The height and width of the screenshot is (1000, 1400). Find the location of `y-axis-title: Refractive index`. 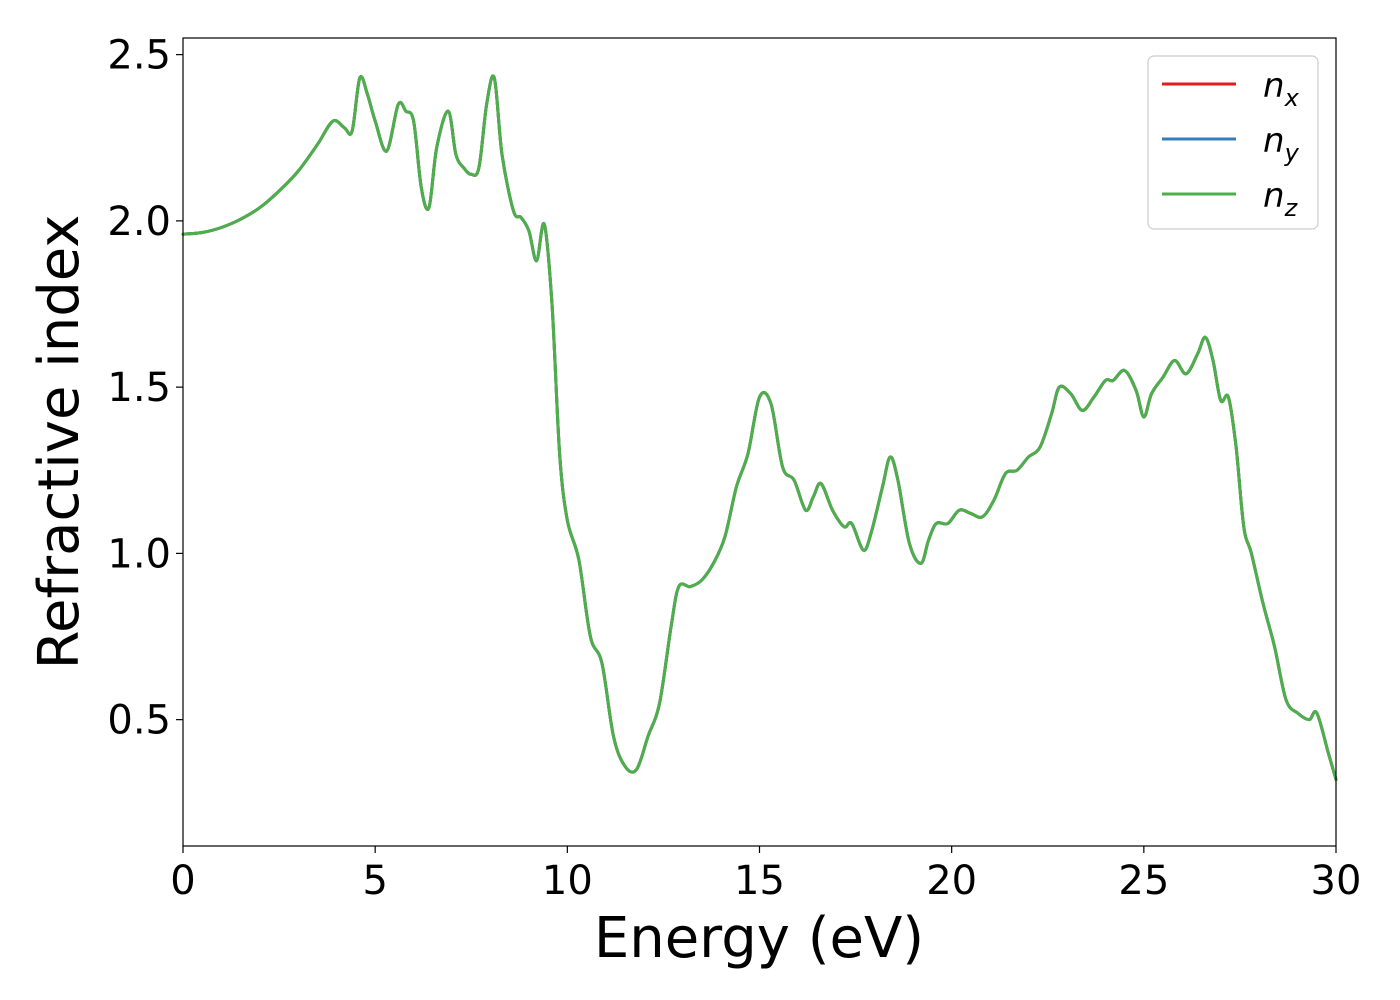

y-axis-title: Refractive index is located at coordinates (59, 442).